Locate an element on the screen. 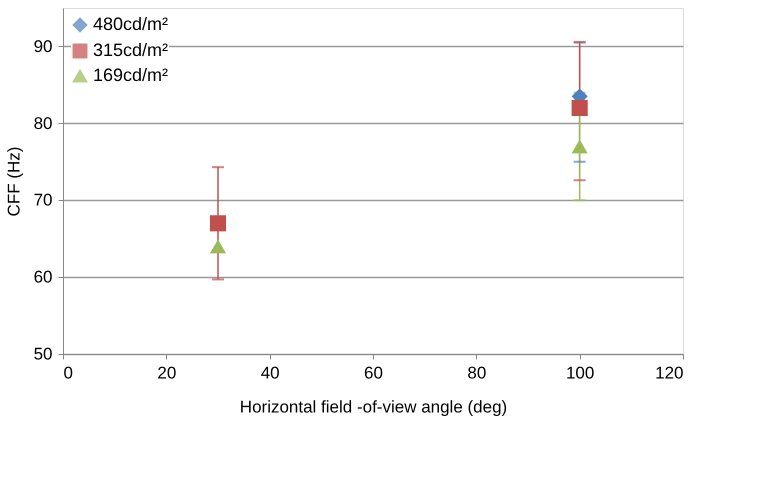  x-tick-label: 120 is located at coordinates (669, 373).